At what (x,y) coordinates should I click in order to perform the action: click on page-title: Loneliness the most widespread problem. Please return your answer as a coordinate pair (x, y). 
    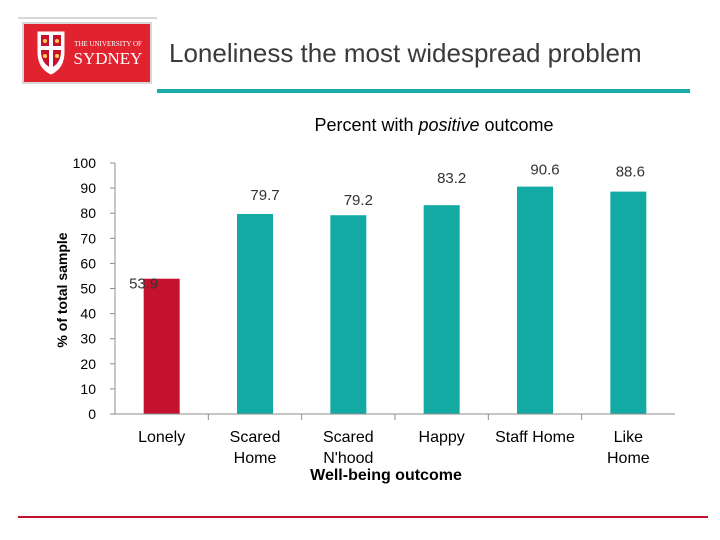
    Looking at the image, I should click on (405, 52).